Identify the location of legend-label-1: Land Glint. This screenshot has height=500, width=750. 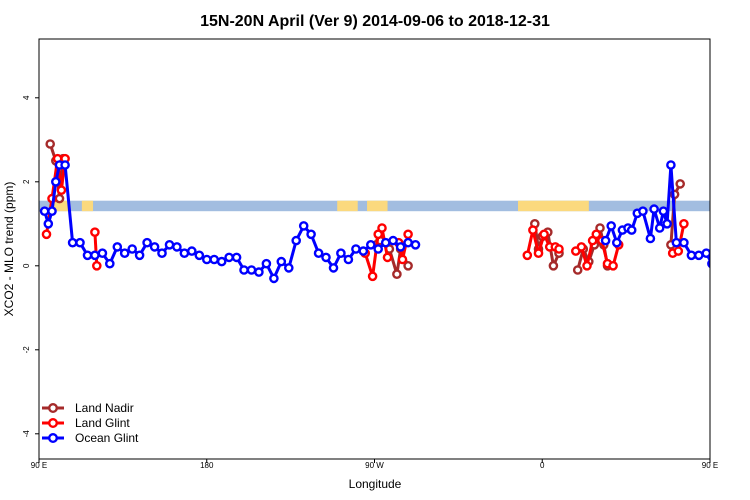
(102, 423).